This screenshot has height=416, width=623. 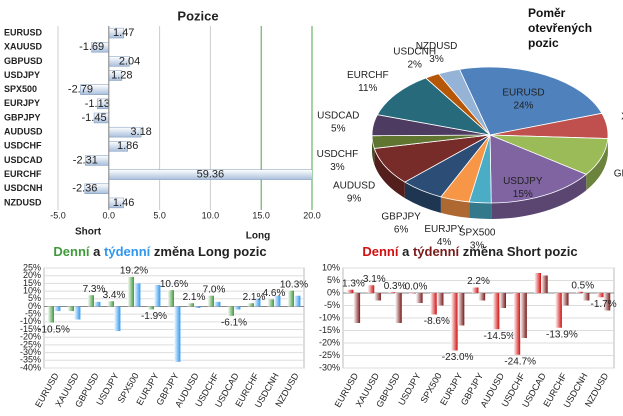 I want to click on value-label: -24.7%, so click(x=520, y=361).